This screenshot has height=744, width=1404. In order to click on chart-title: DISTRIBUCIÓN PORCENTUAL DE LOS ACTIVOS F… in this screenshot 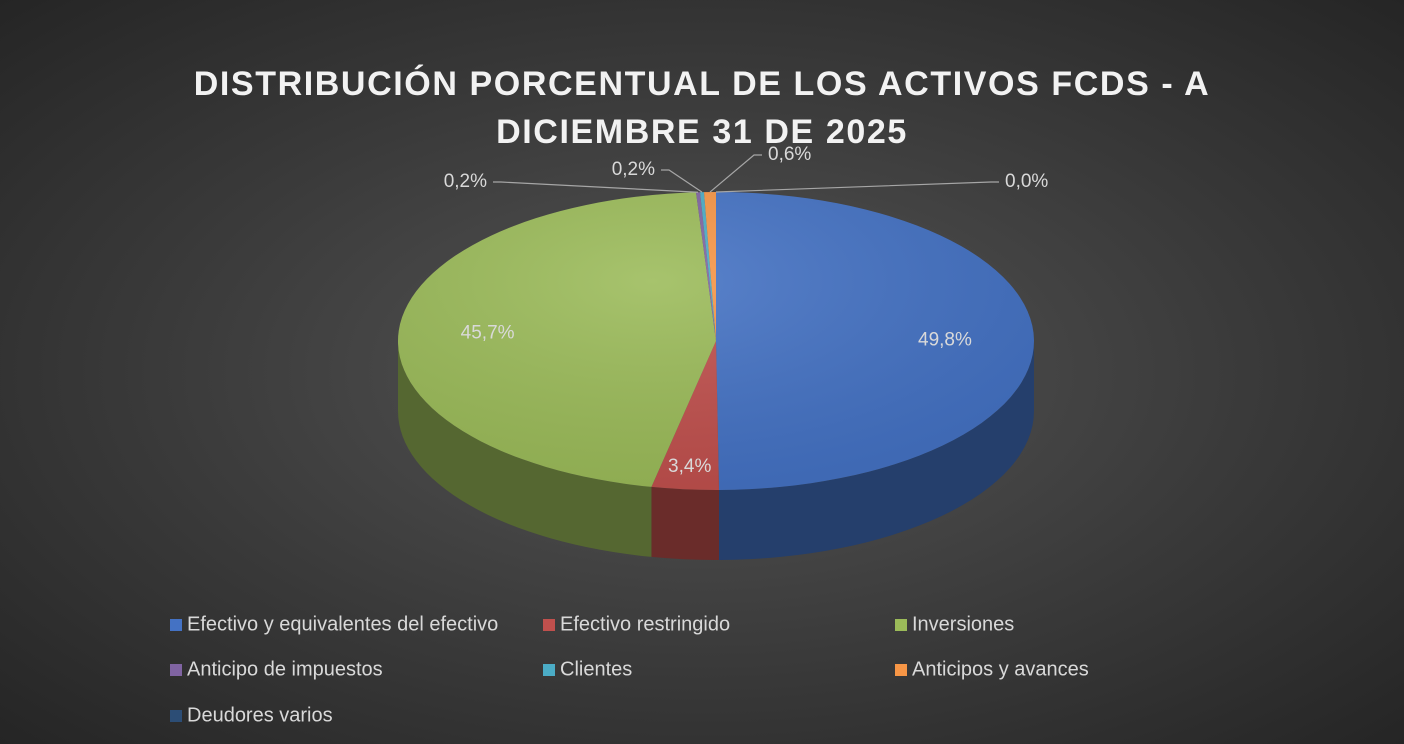, I will do `click(702, 108)`.